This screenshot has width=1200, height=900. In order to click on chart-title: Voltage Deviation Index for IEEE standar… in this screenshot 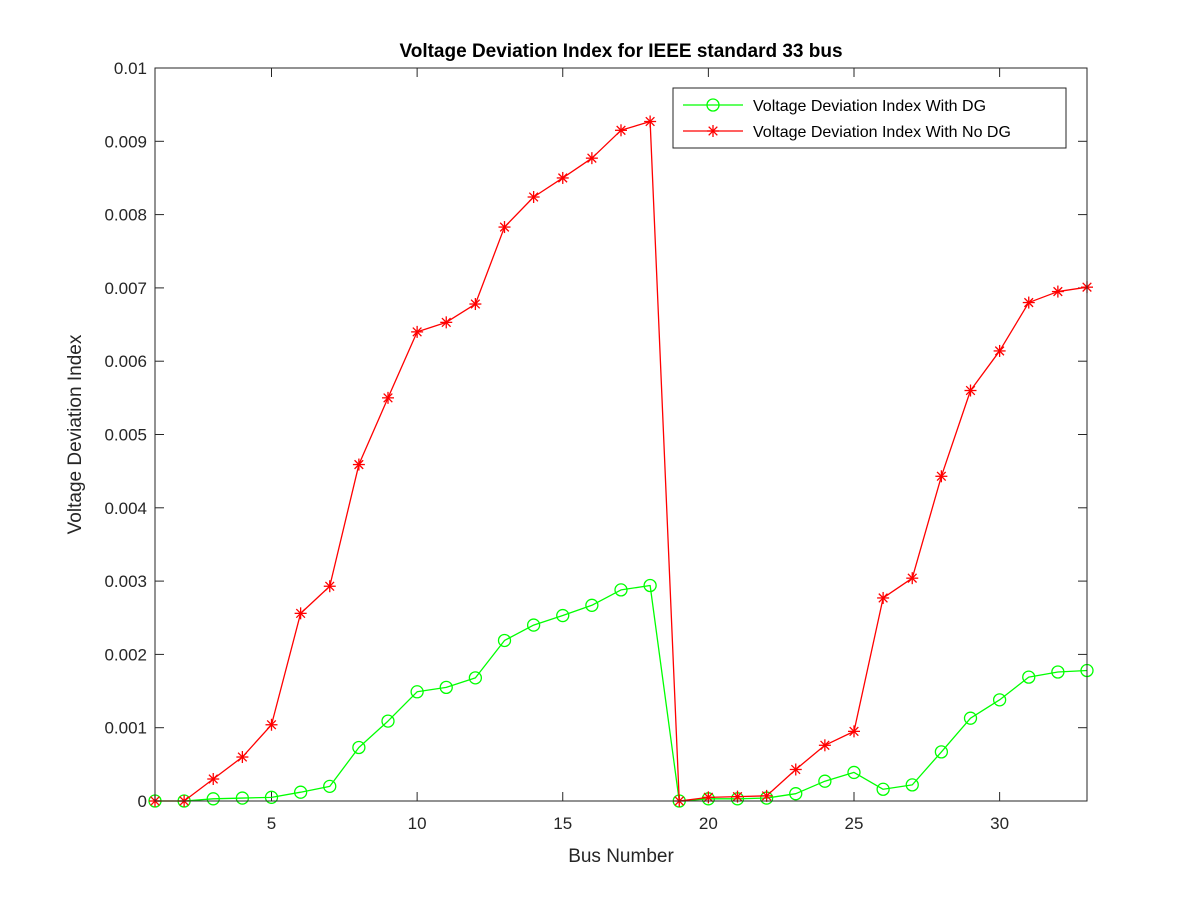, I will do `click(620, 51)`.